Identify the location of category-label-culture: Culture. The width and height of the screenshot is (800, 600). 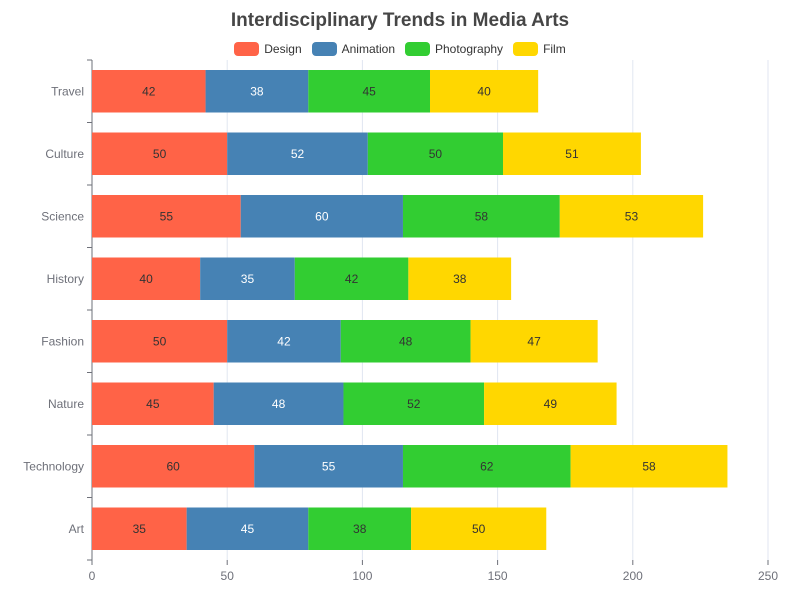
(64, 154).